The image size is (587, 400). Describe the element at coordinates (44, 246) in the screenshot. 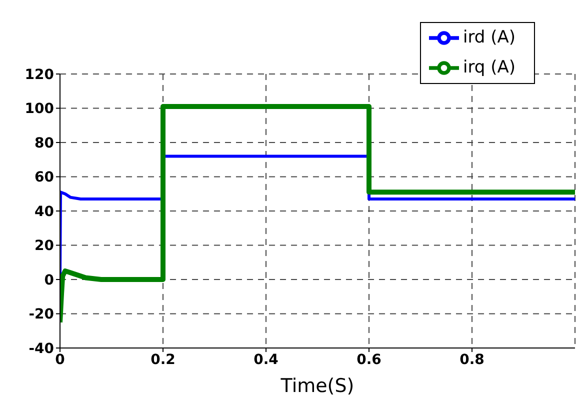

I see `y-tick-label: 20` at that location.